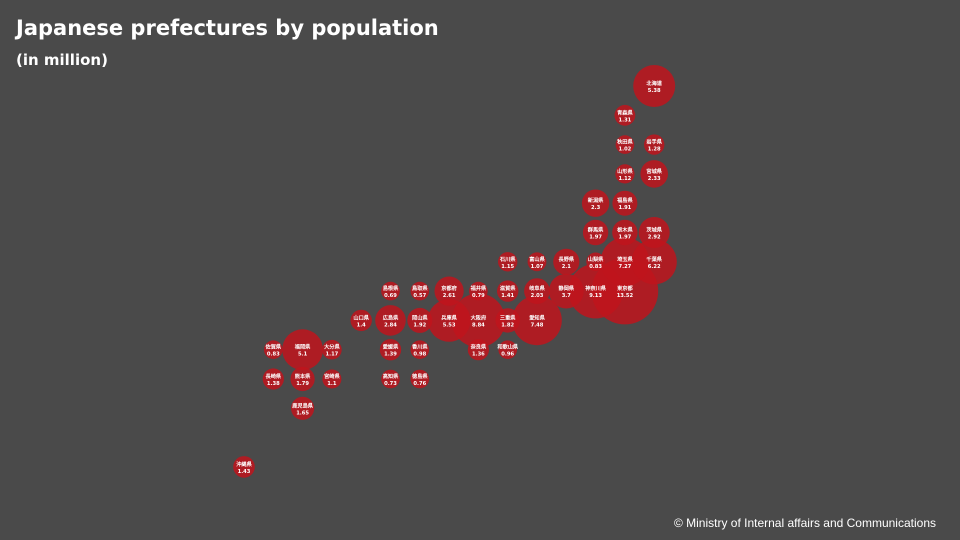 This screenshot has width=960, height=540. I want to click on prefecture-name: 鳥取県, so click(420, 288).